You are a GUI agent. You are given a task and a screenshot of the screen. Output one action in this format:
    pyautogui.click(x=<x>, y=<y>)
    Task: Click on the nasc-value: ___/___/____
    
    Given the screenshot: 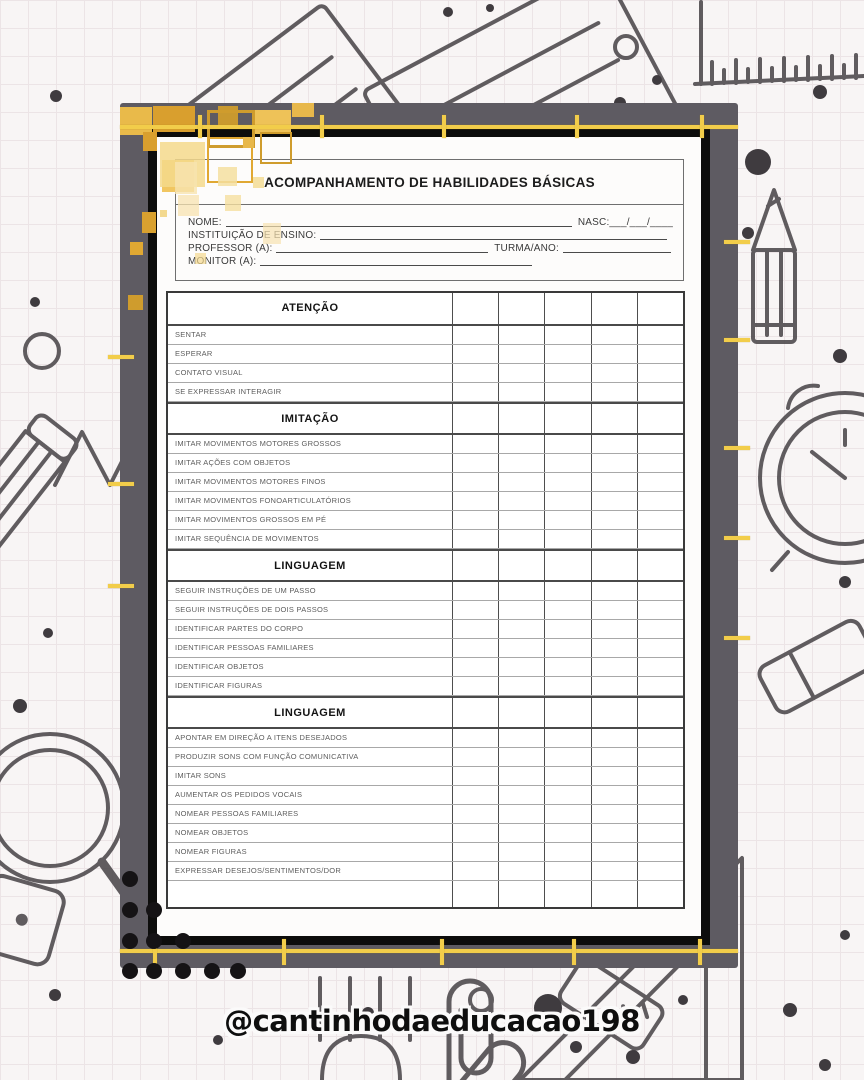 What is the action you would take?
    pyautogui.click(x=641, y=222)
    